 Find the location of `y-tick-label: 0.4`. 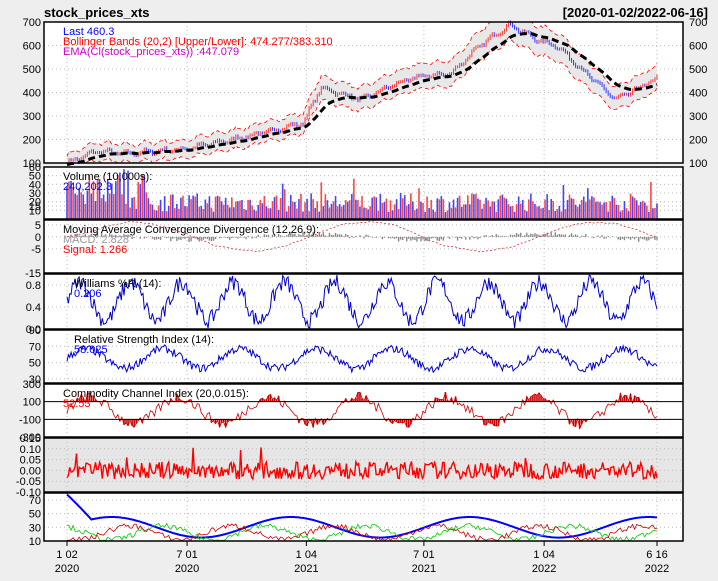

y-tick-label: 0.4 is located at coordinates (33, 308).